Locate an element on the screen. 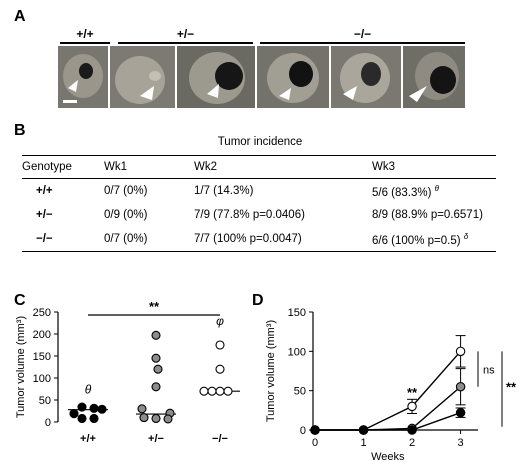 The height and width of the screenshot is (462, 520). genotype-label-het: +/− is located at coordinates (185, 34).